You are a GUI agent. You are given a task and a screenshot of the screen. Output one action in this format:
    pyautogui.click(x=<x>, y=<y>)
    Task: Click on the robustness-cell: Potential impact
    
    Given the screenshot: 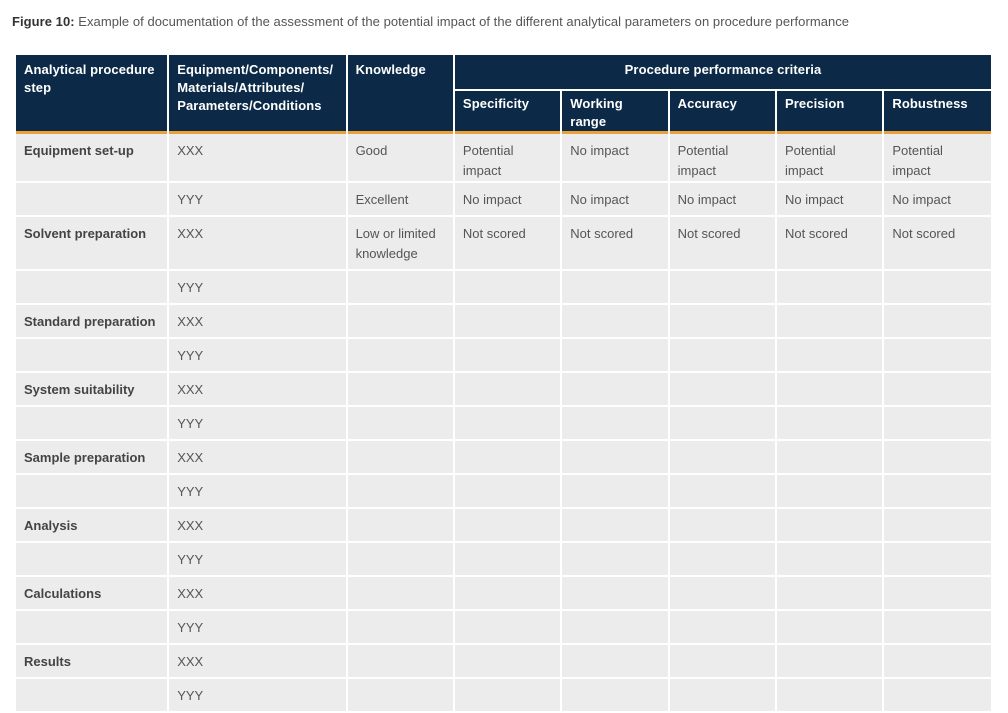 What is the action you would take?
    pyautogui.click(x=937, y=158)
    